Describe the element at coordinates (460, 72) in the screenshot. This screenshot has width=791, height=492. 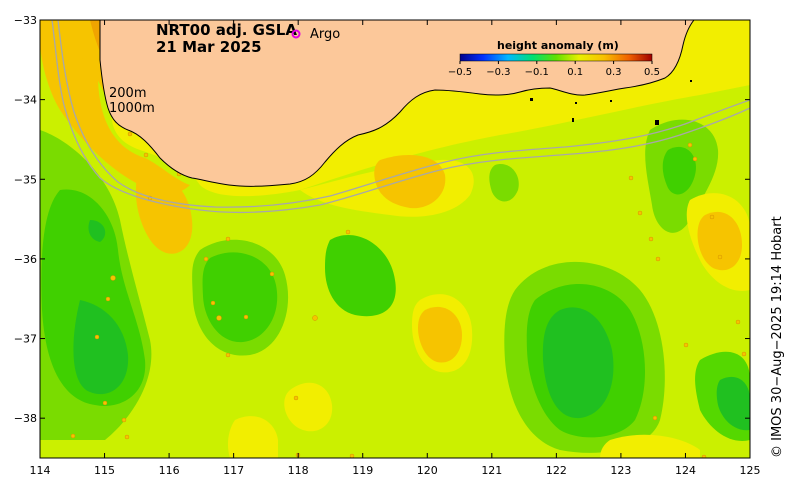
I see `colorbar-tick-label: −0.5` at that location.